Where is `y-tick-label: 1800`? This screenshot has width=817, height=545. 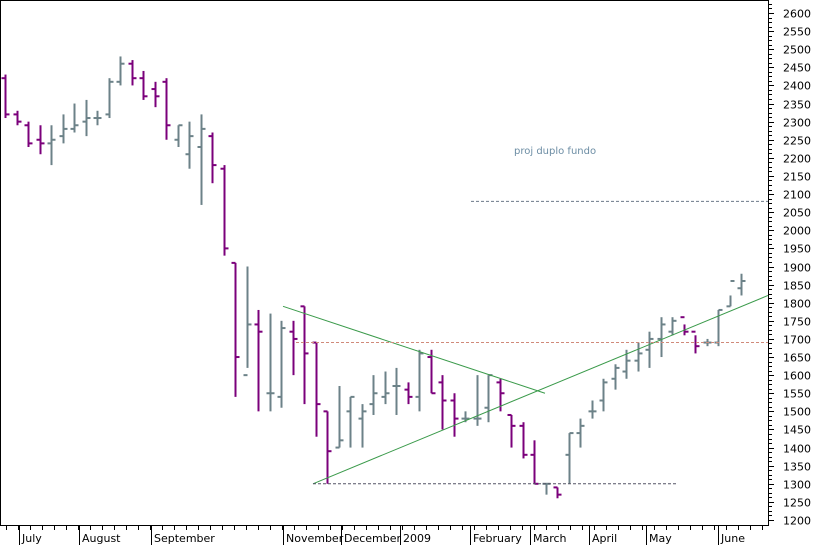 y-tick-label: 1800 is located at coordinates (797, 304).